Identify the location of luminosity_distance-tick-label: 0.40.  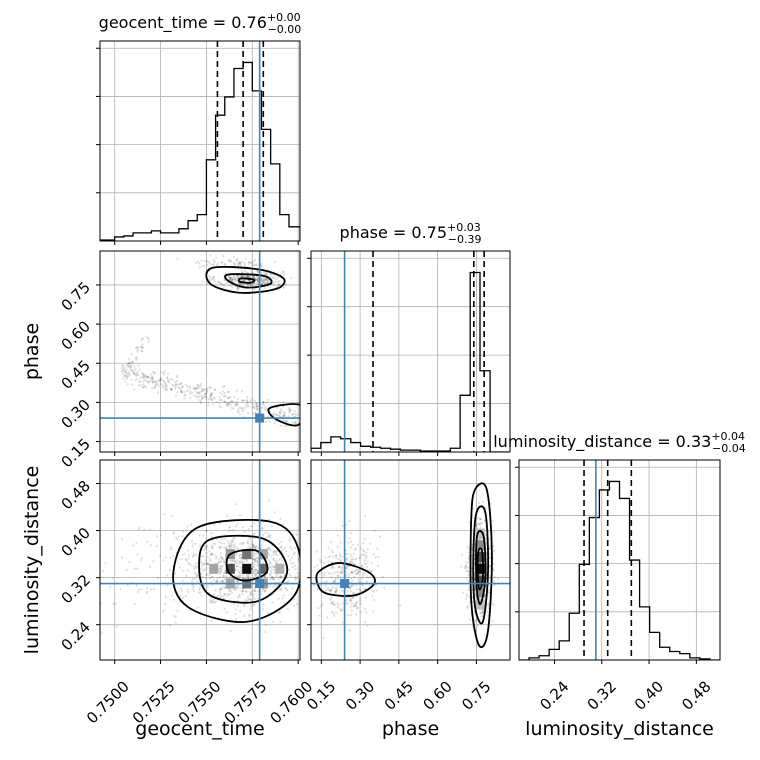
(76, 542).